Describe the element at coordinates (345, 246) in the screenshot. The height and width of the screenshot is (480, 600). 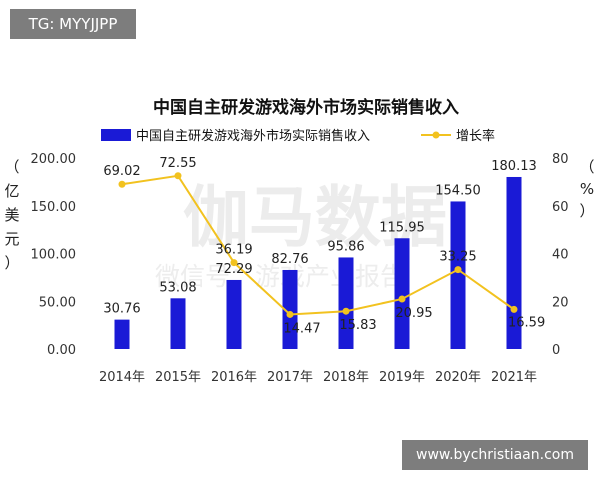
I see `bar-value-label: 95.86` at that location.